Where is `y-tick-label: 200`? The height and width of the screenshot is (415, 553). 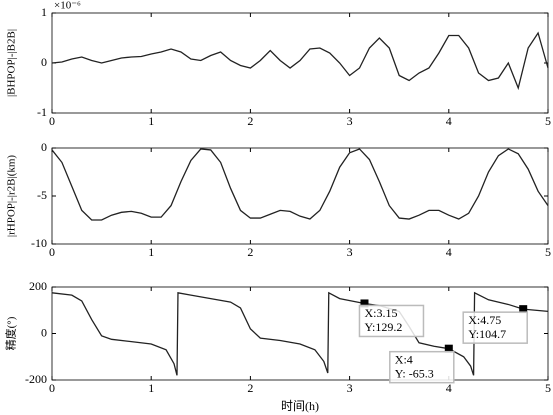 y-tick-label: 200 is located at coordinates (38, 286).